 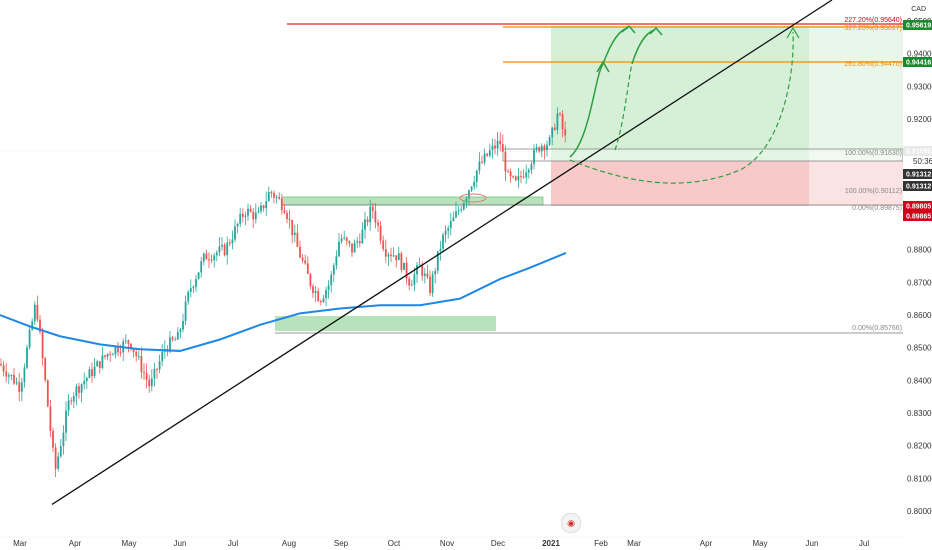 What do you see at coordinates (873, 191) in the screenshot?
I see `fib-label: 100.00%(0.90112)` at bounding box center [873, 191].